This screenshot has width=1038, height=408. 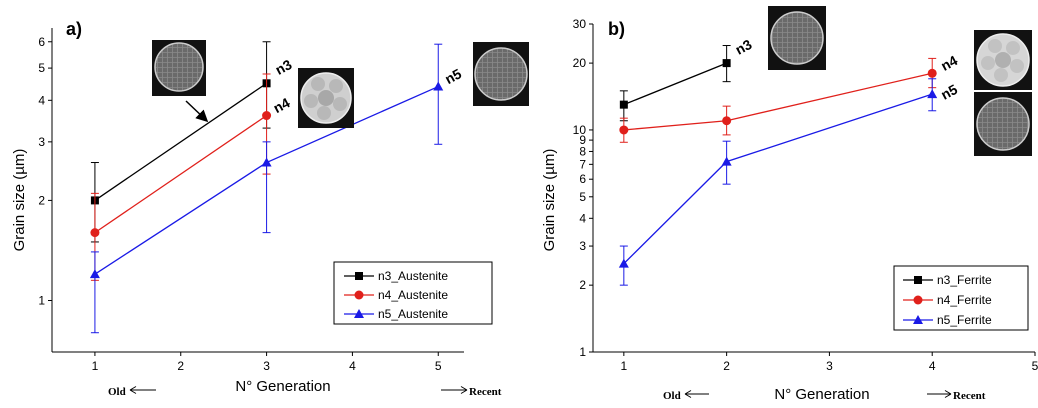 I want to click on legend-item: n3_Austenite, so click(x=396, y=276).